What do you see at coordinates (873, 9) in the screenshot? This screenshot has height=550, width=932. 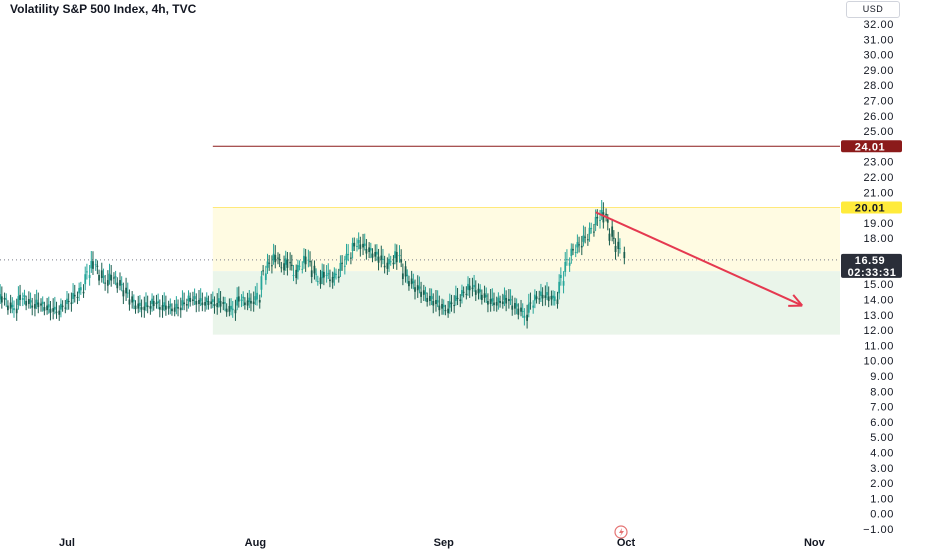 I see `currency-selector: USD` at bounding box center [873, 9].